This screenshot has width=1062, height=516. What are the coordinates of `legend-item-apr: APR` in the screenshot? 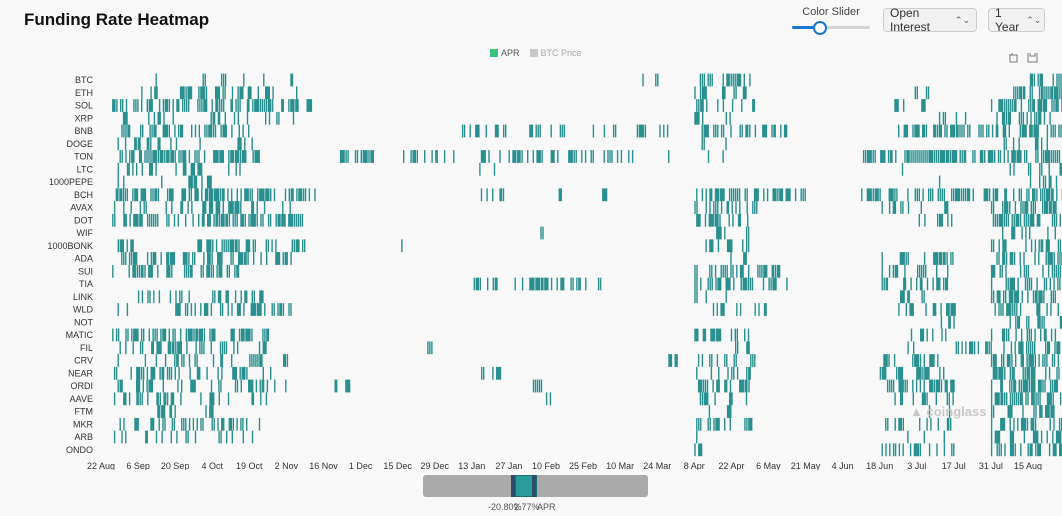 It's located at (505, 53).